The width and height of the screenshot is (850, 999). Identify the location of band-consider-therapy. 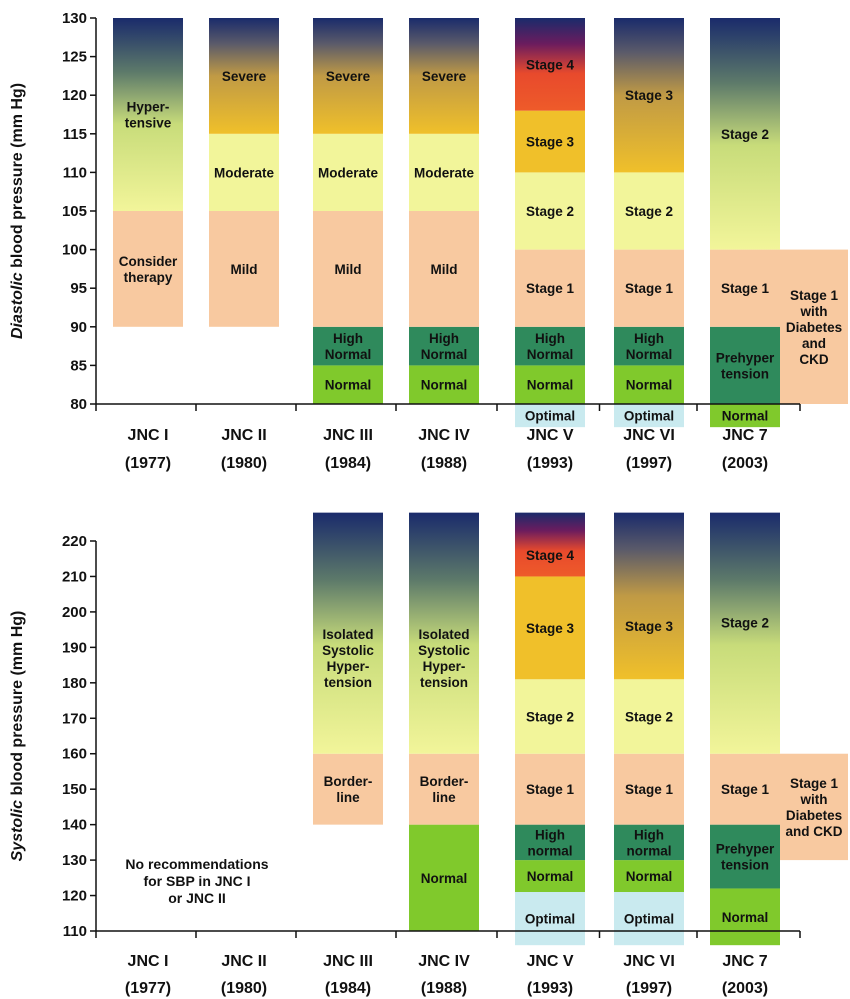
(148, 269).